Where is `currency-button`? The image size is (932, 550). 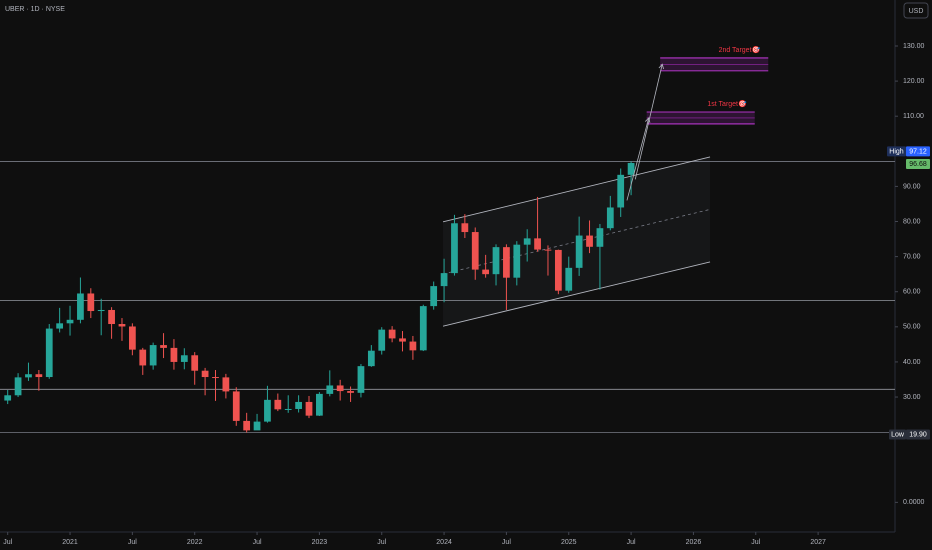
currency-button is located at coordinates (916, 10).